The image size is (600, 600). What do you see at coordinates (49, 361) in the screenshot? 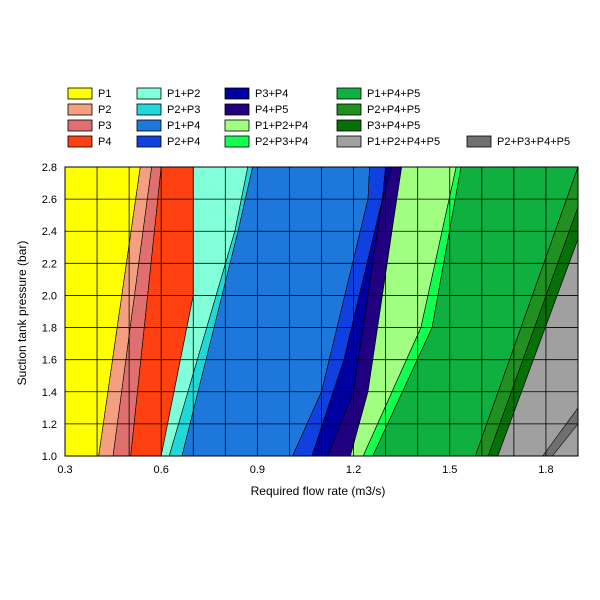
I see `y-tick-label: 1.6` at bounding box center [49, 361].